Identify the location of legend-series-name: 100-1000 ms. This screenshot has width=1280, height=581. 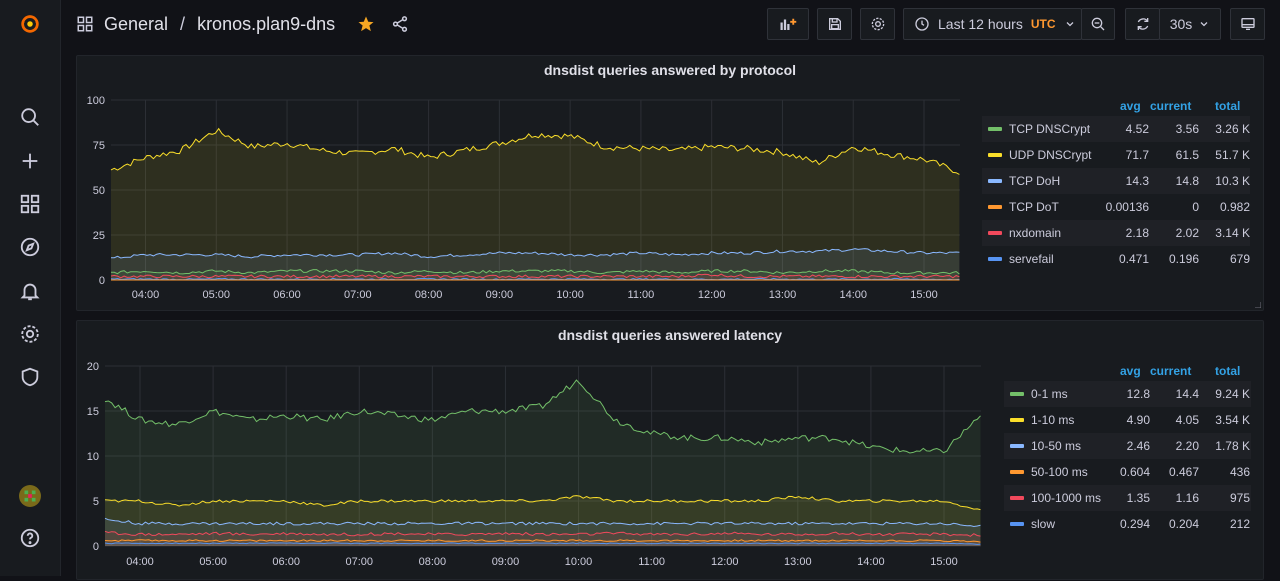
(1066, 498).